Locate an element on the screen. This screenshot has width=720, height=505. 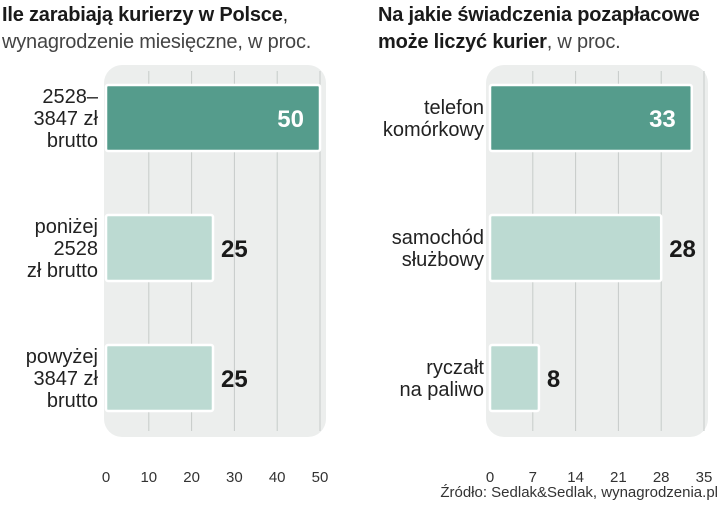
x-tick-label: 10 is located at coordinates (148, 477).